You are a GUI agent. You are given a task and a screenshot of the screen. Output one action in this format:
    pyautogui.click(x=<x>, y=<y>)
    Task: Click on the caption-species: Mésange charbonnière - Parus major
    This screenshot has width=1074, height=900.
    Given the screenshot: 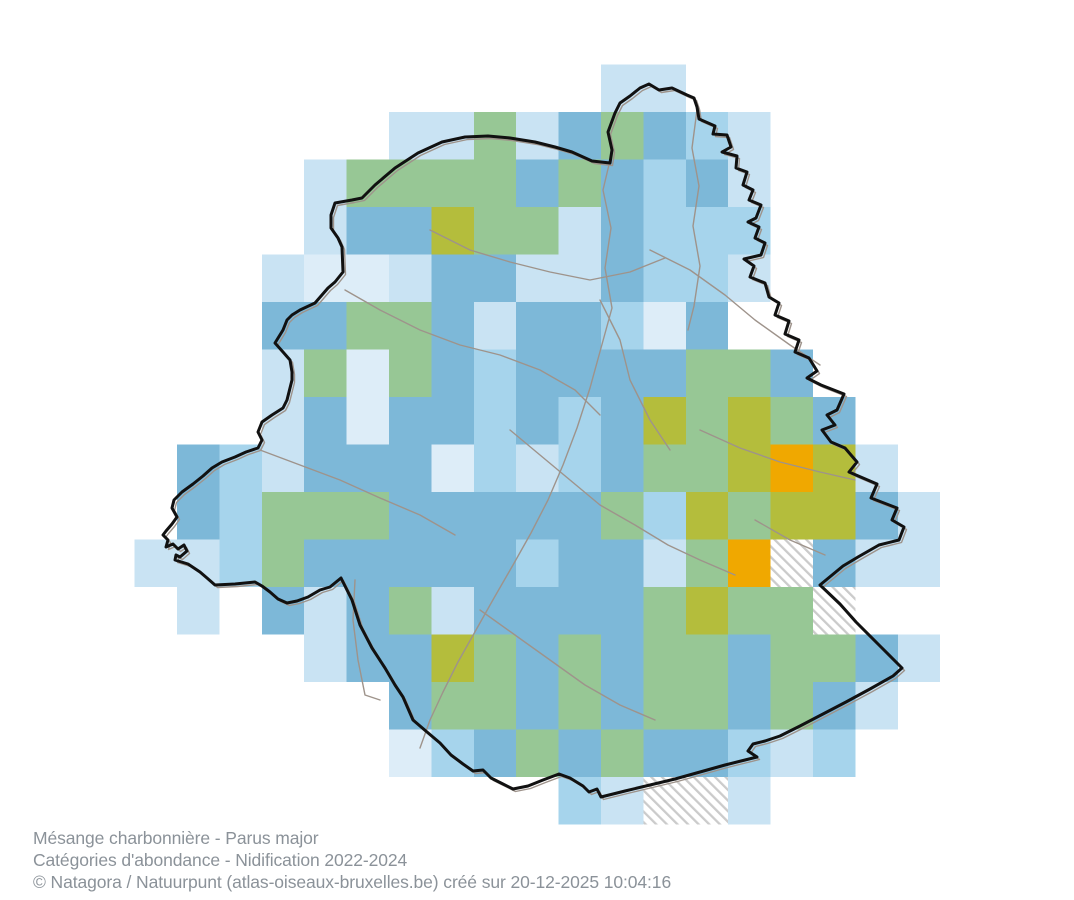 What is the action you would take?
    pyautogui.click(x=176, y=838)
    